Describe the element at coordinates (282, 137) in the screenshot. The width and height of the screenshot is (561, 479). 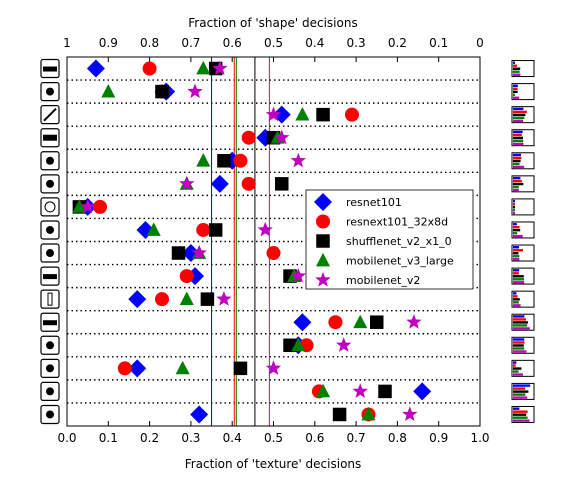
I see `marker-mobilenet_v2-keyboard` at that location.